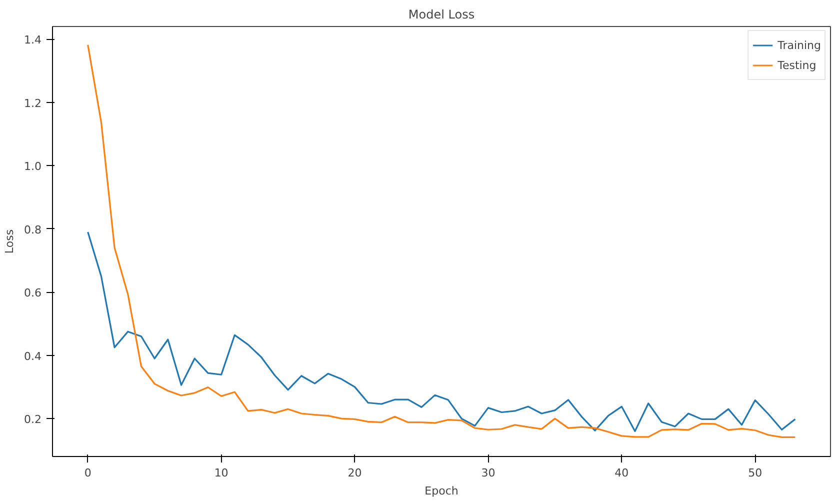 This screenshot has height=503, width=839. What do you see at coordinates (797, 65) in the screenshot?
I see `legend-label: Testing` at bounding box center [797, 65].